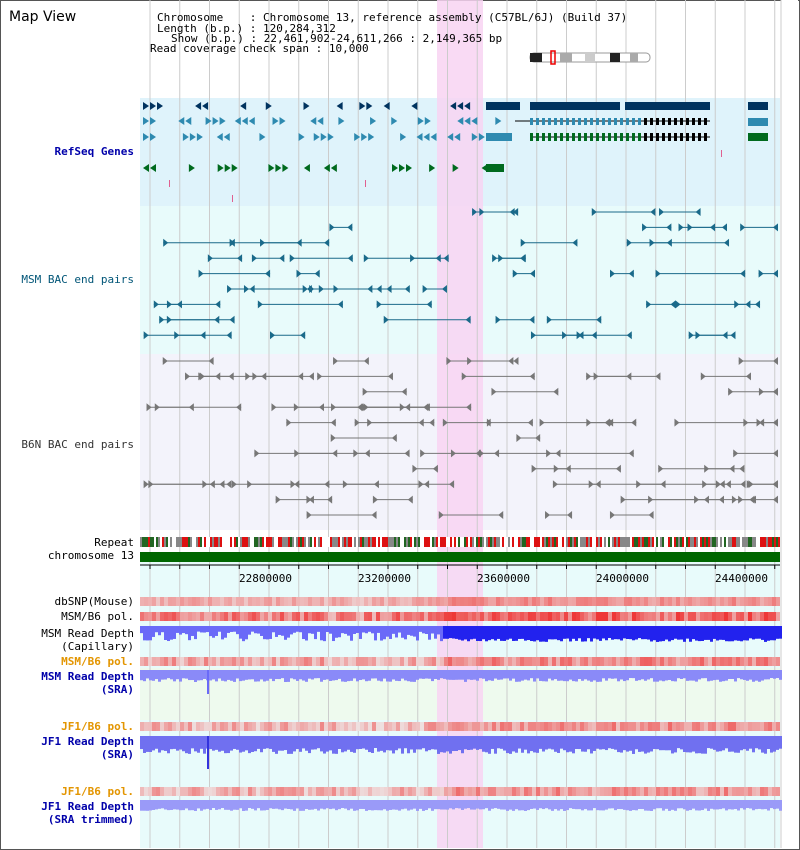 This screenshot has width=800, height=850. Describe the element at coordinates (97, 616) in the screenshot. I see `track-label-msm-b6-pol-1: MSM/B6 pol.` at that location.